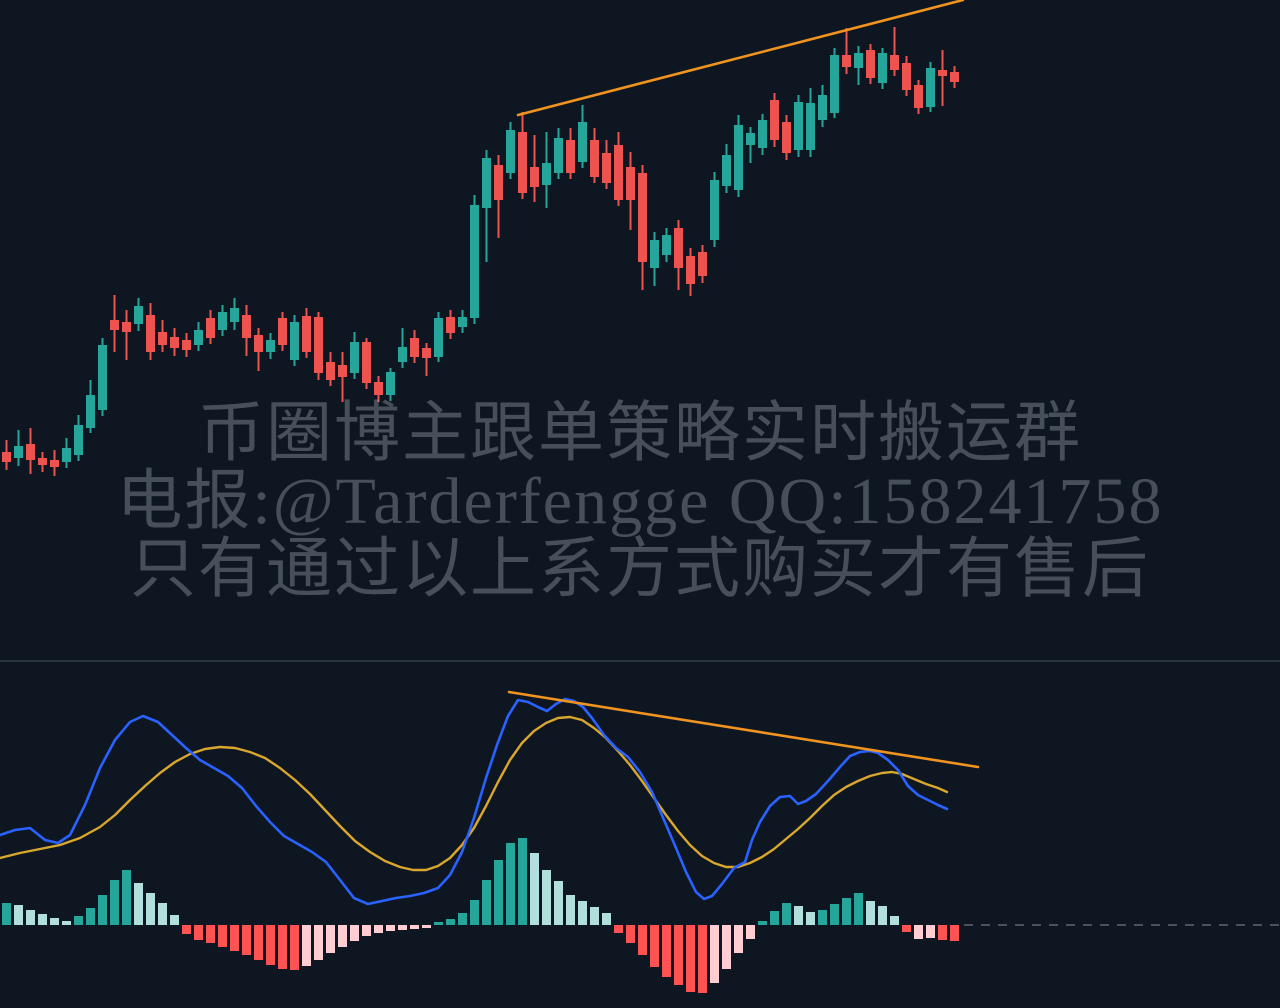 This screenshot has width=1280, height=1008. Describe the element at coordinates (740, 58) in the screenshot. I see `price-trendline` at that location.